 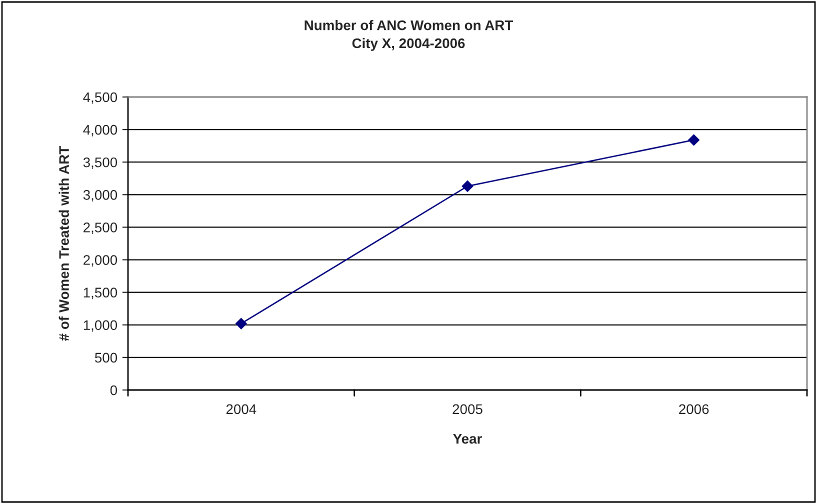 What do you see at coordinates (114, 390) in the screenshot?
I see `y-tick-label: 0` at bounding box center [114, 390].